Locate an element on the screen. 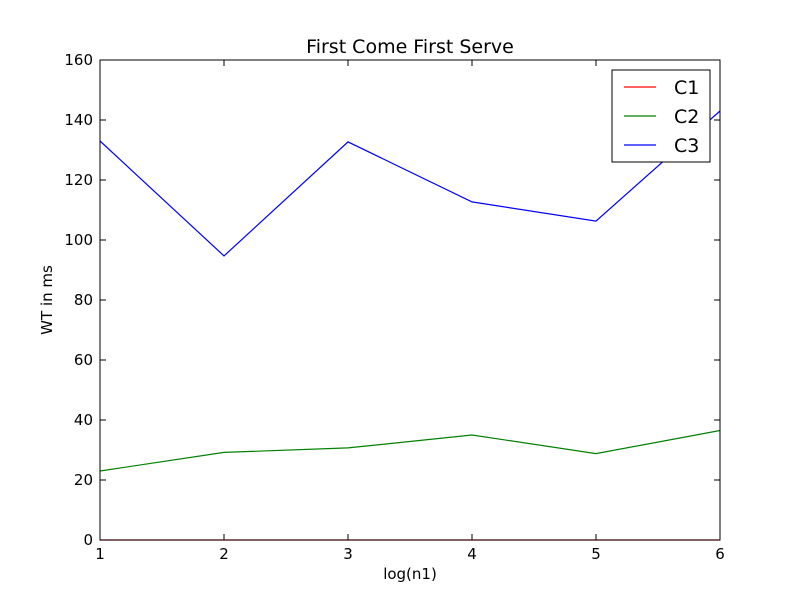 This screenshot has height=600, width=800. x-tick-label: 5 is located at coordinates (596, 554).